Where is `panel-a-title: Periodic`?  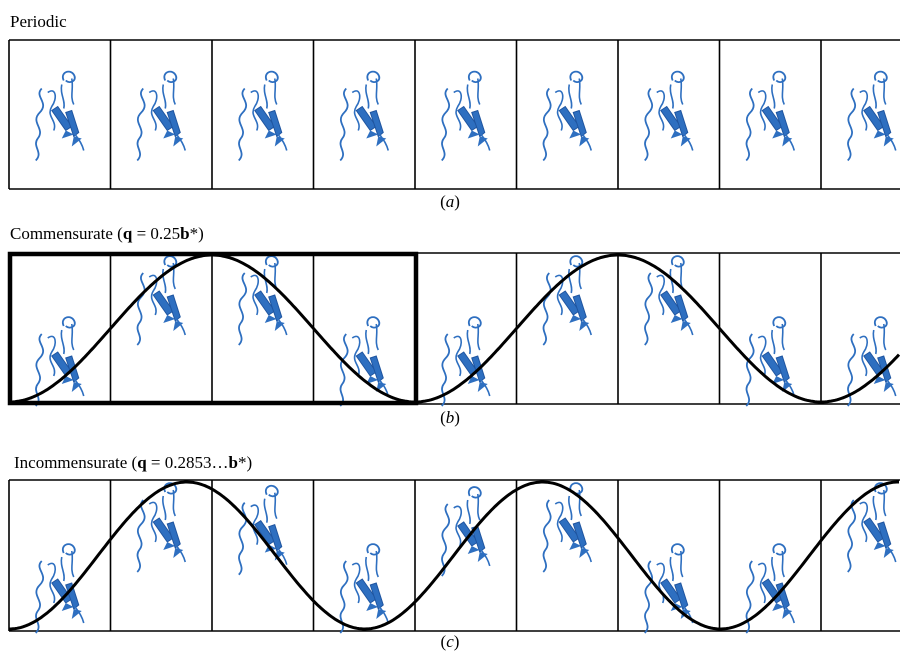
panel-a-title: Periodic is located at coordinates (38, 22).